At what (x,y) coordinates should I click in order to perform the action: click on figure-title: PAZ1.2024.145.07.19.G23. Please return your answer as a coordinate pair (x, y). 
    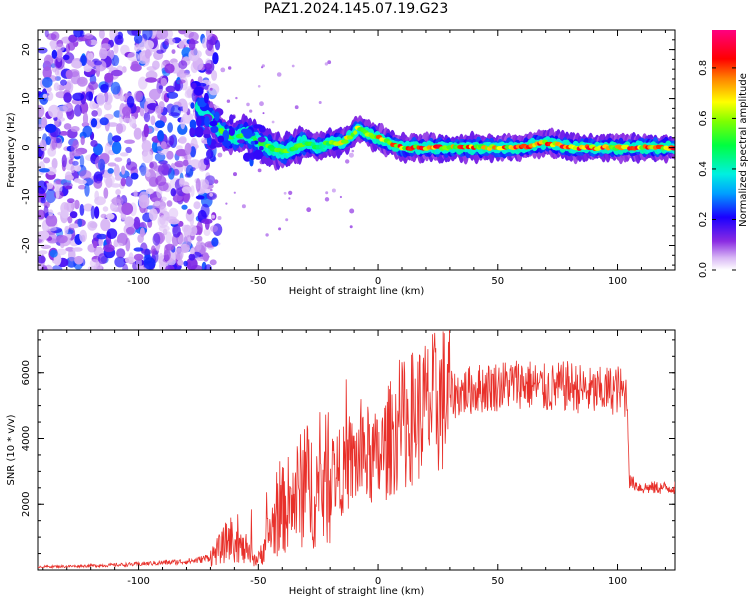
    Looking at the image, I should click on (356, 9).